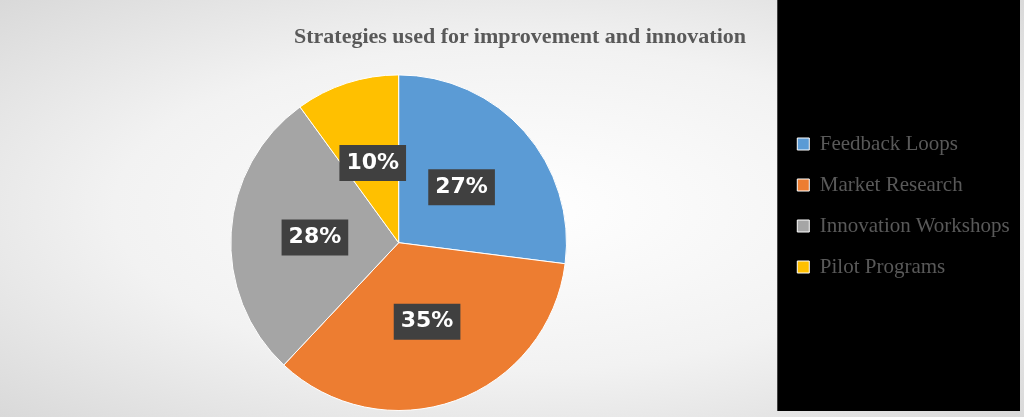 The image size is (1024, 417). I want to click on data-label: 35%, so click(427, 320).